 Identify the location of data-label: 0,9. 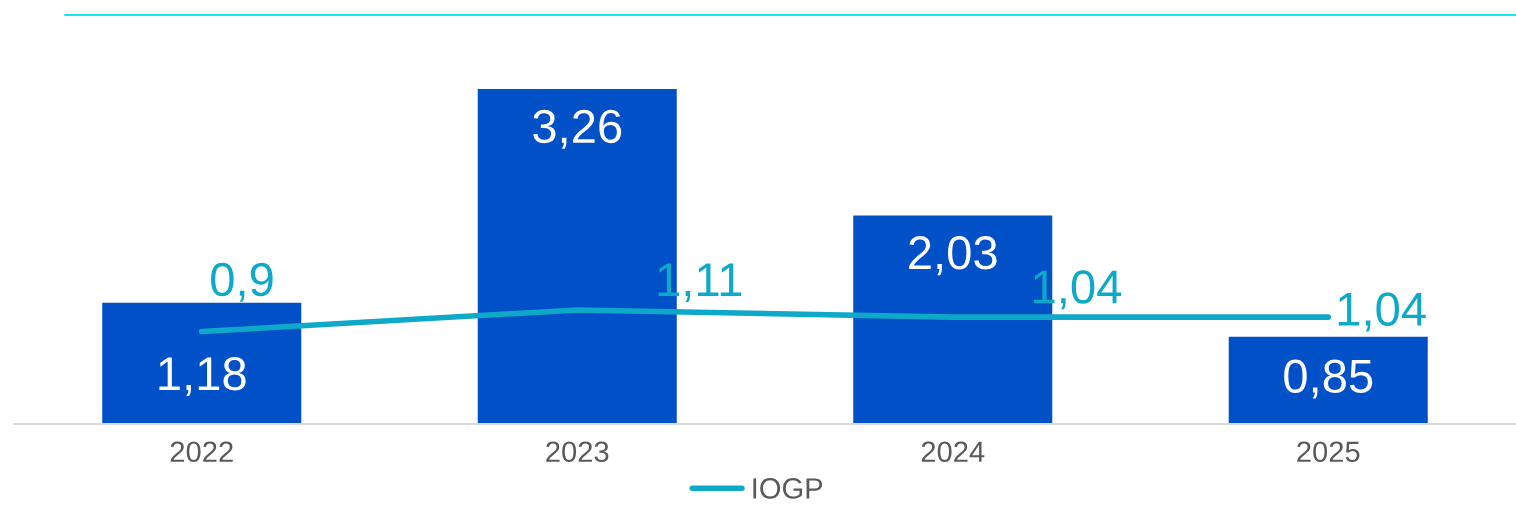
(242, 282).